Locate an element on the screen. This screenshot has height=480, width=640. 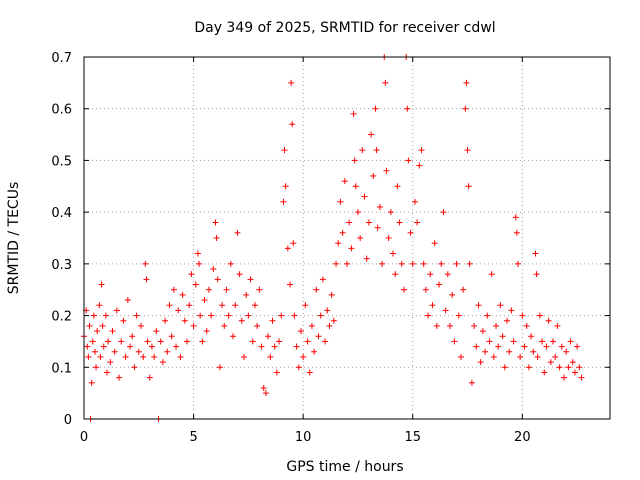
x-tick-label: 20 is located at coordinates (522, 437).